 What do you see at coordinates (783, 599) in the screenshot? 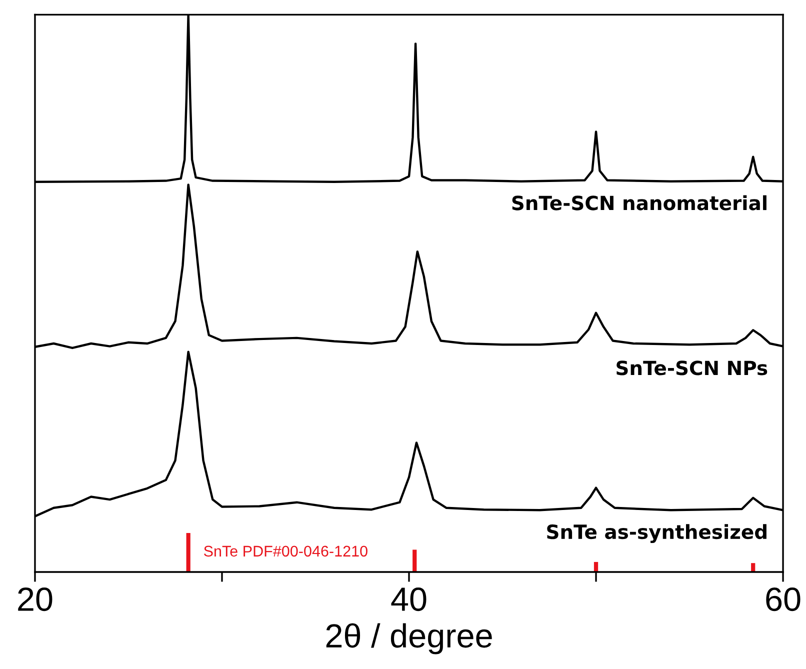
I see `x-tick-label: 60` at bounding box center [783, 599].